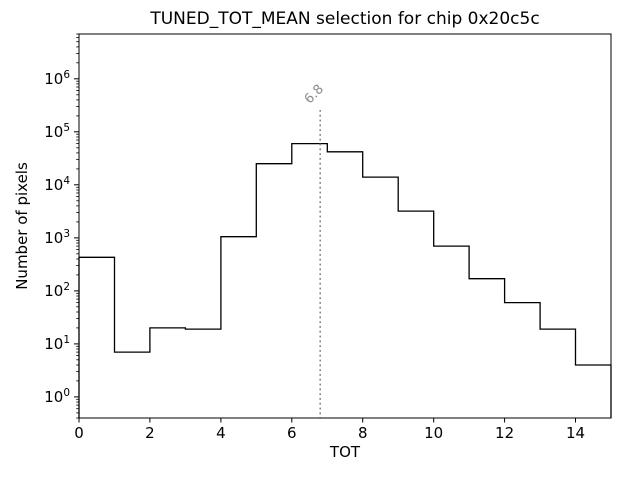  Describe the element at coordinates (57, 131) in the screenshot. I see `y-tick-label: 10⁵` at that location.